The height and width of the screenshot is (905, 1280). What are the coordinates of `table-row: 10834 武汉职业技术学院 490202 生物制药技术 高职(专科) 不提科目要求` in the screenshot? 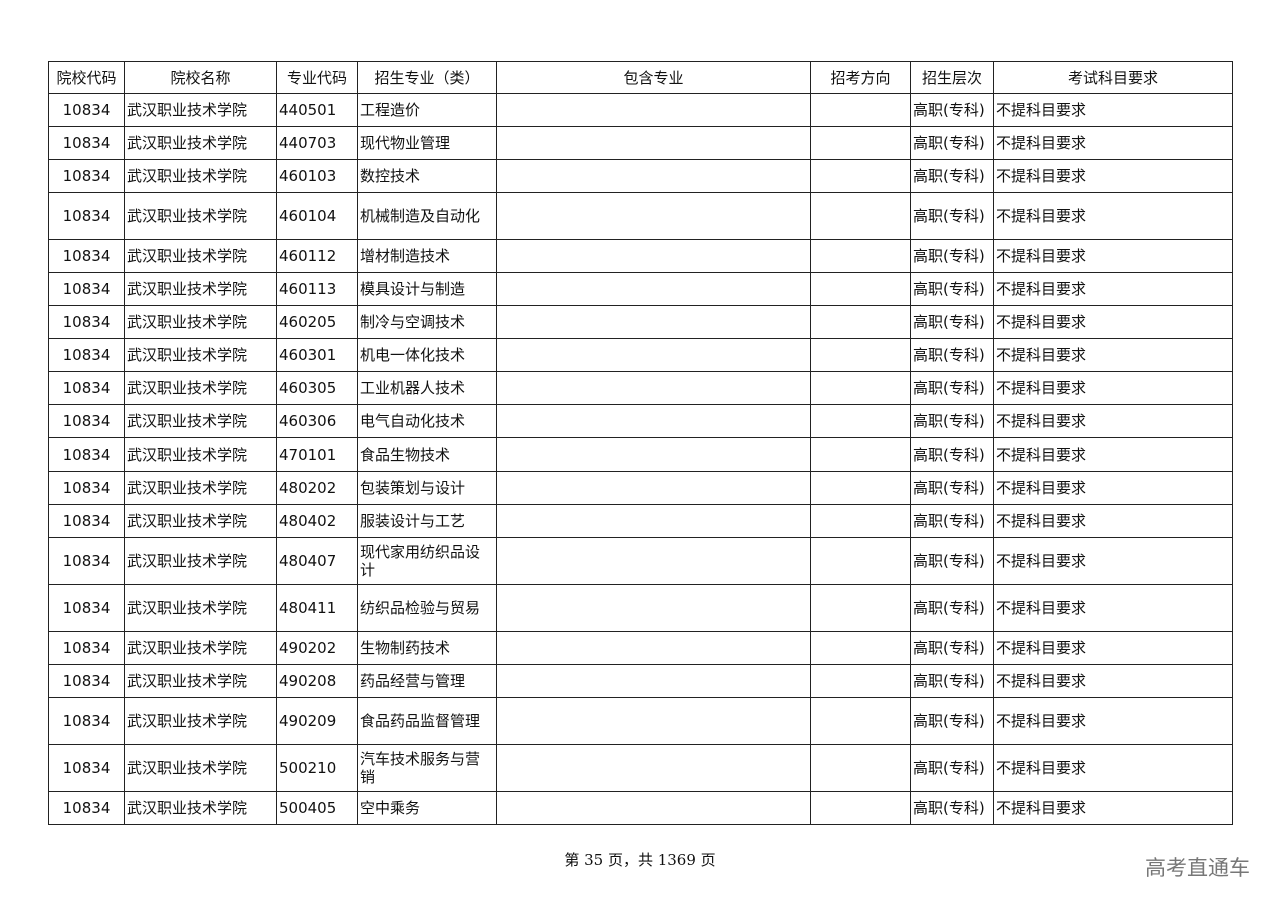 It's located at (640, 648).